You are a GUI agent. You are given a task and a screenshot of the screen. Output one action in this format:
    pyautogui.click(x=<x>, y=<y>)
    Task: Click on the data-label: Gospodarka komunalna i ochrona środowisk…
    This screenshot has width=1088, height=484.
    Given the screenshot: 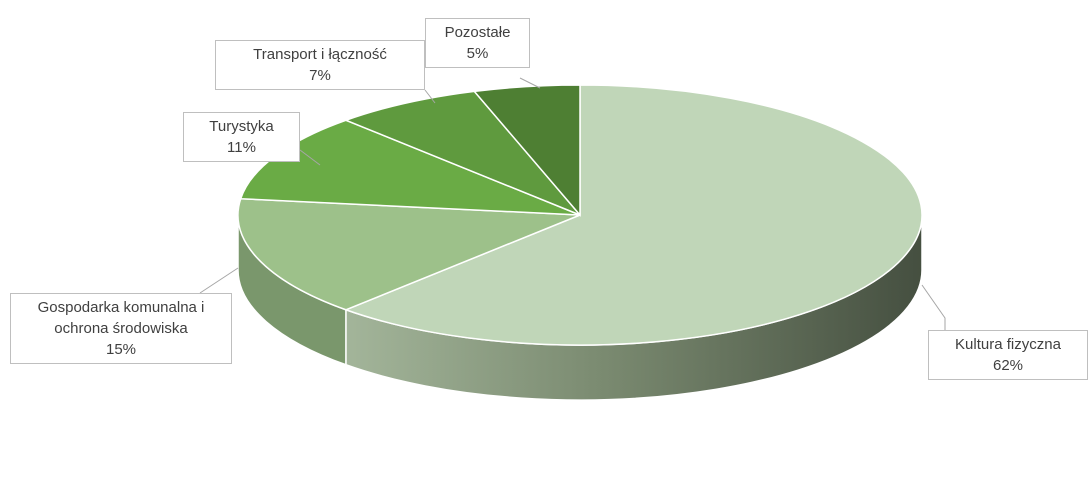 What is the action you would take?
    pyautogui.click(x=121, y=328)
    